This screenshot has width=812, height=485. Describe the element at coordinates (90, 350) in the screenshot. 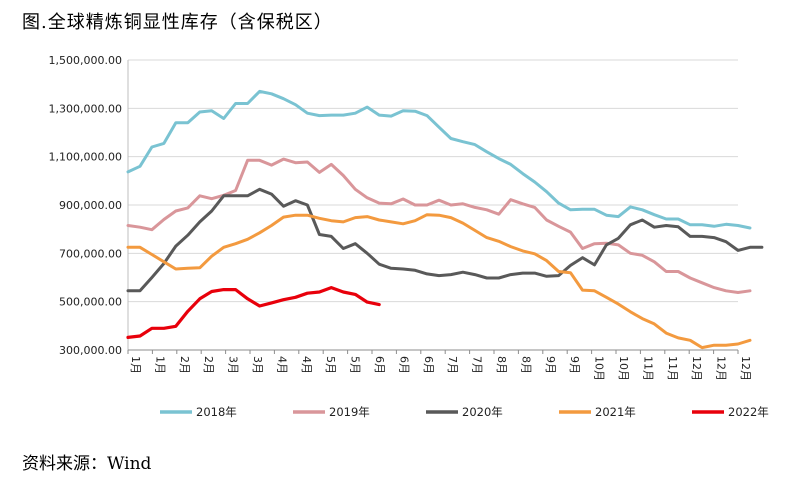

I see `y-tick-label: 300,000.00` at that location.